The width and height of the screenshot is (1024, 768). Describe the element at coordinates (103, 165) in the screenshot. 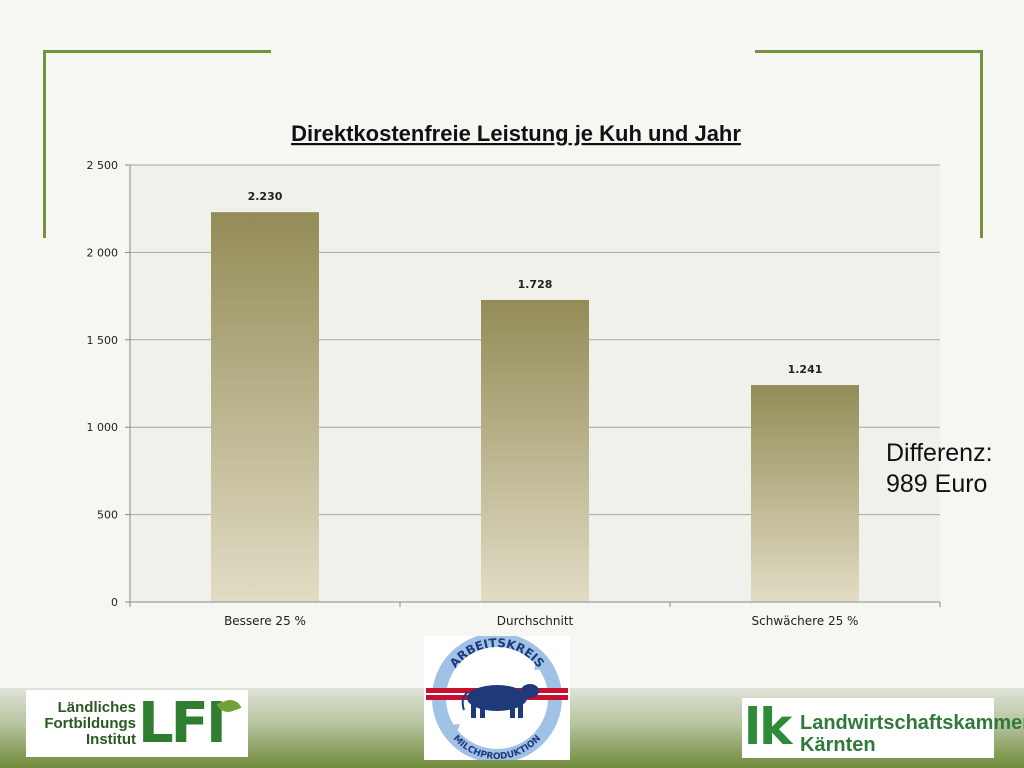

I see `y-tick-label: 2 500` at that location.